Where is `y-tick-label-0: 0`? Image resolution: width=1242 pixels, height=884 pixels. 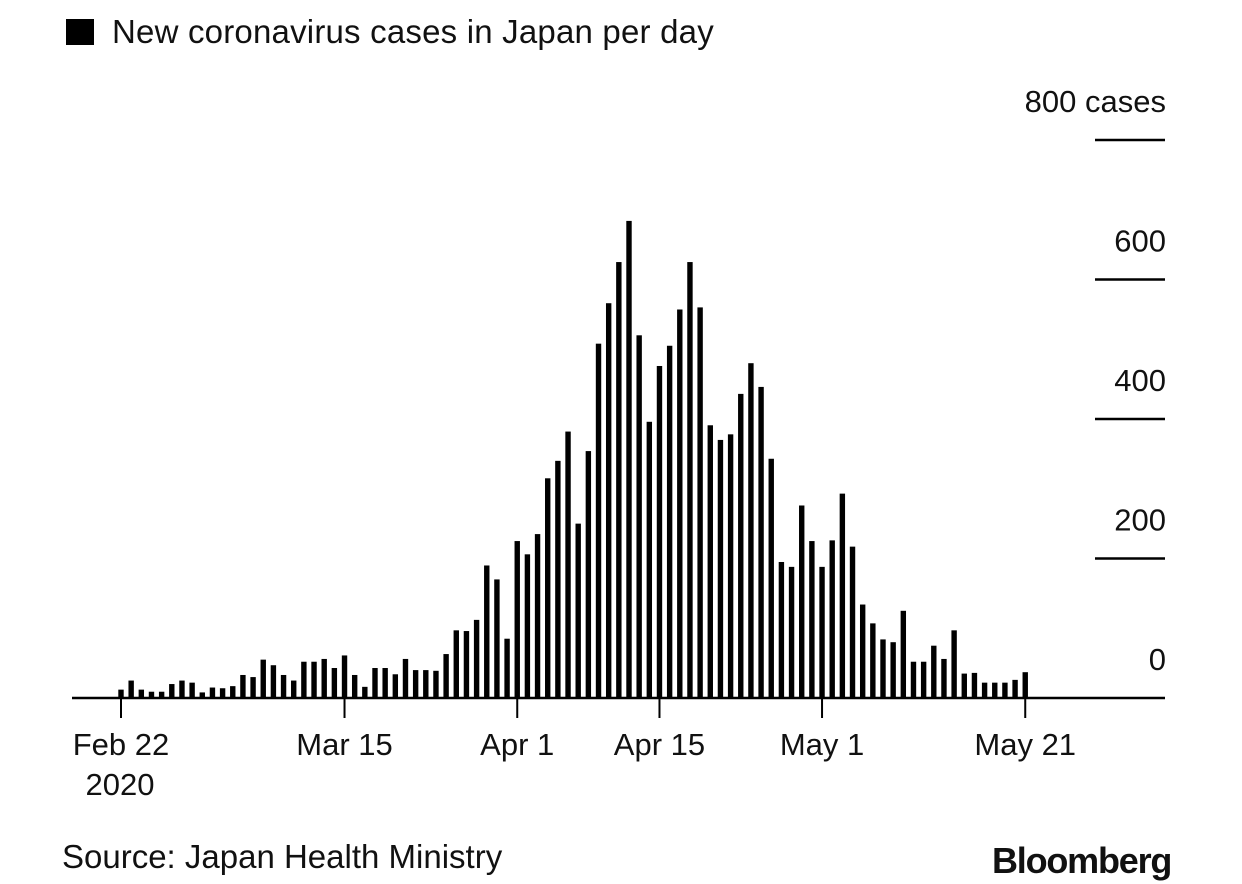
y-tick-label-0: 0 is located at coordinates (1157, 659).